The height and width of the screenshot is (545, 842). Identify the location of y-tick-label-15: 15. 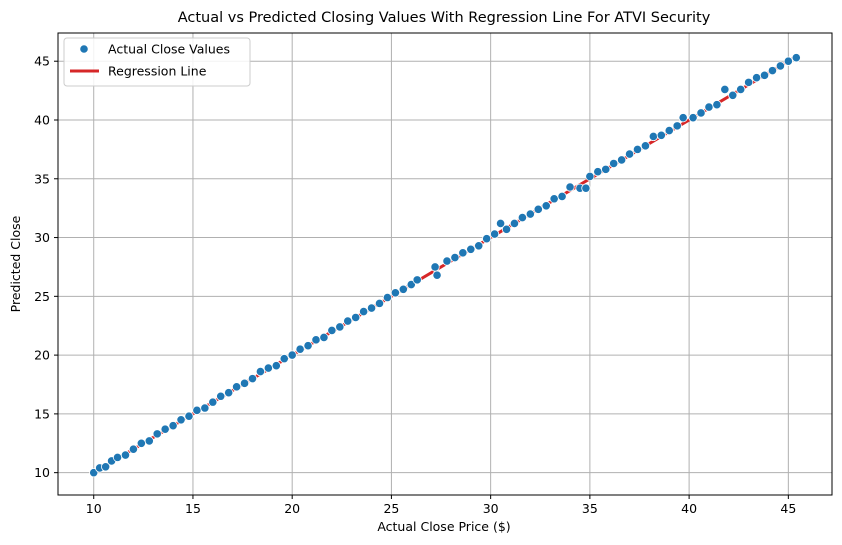
(42, 413).